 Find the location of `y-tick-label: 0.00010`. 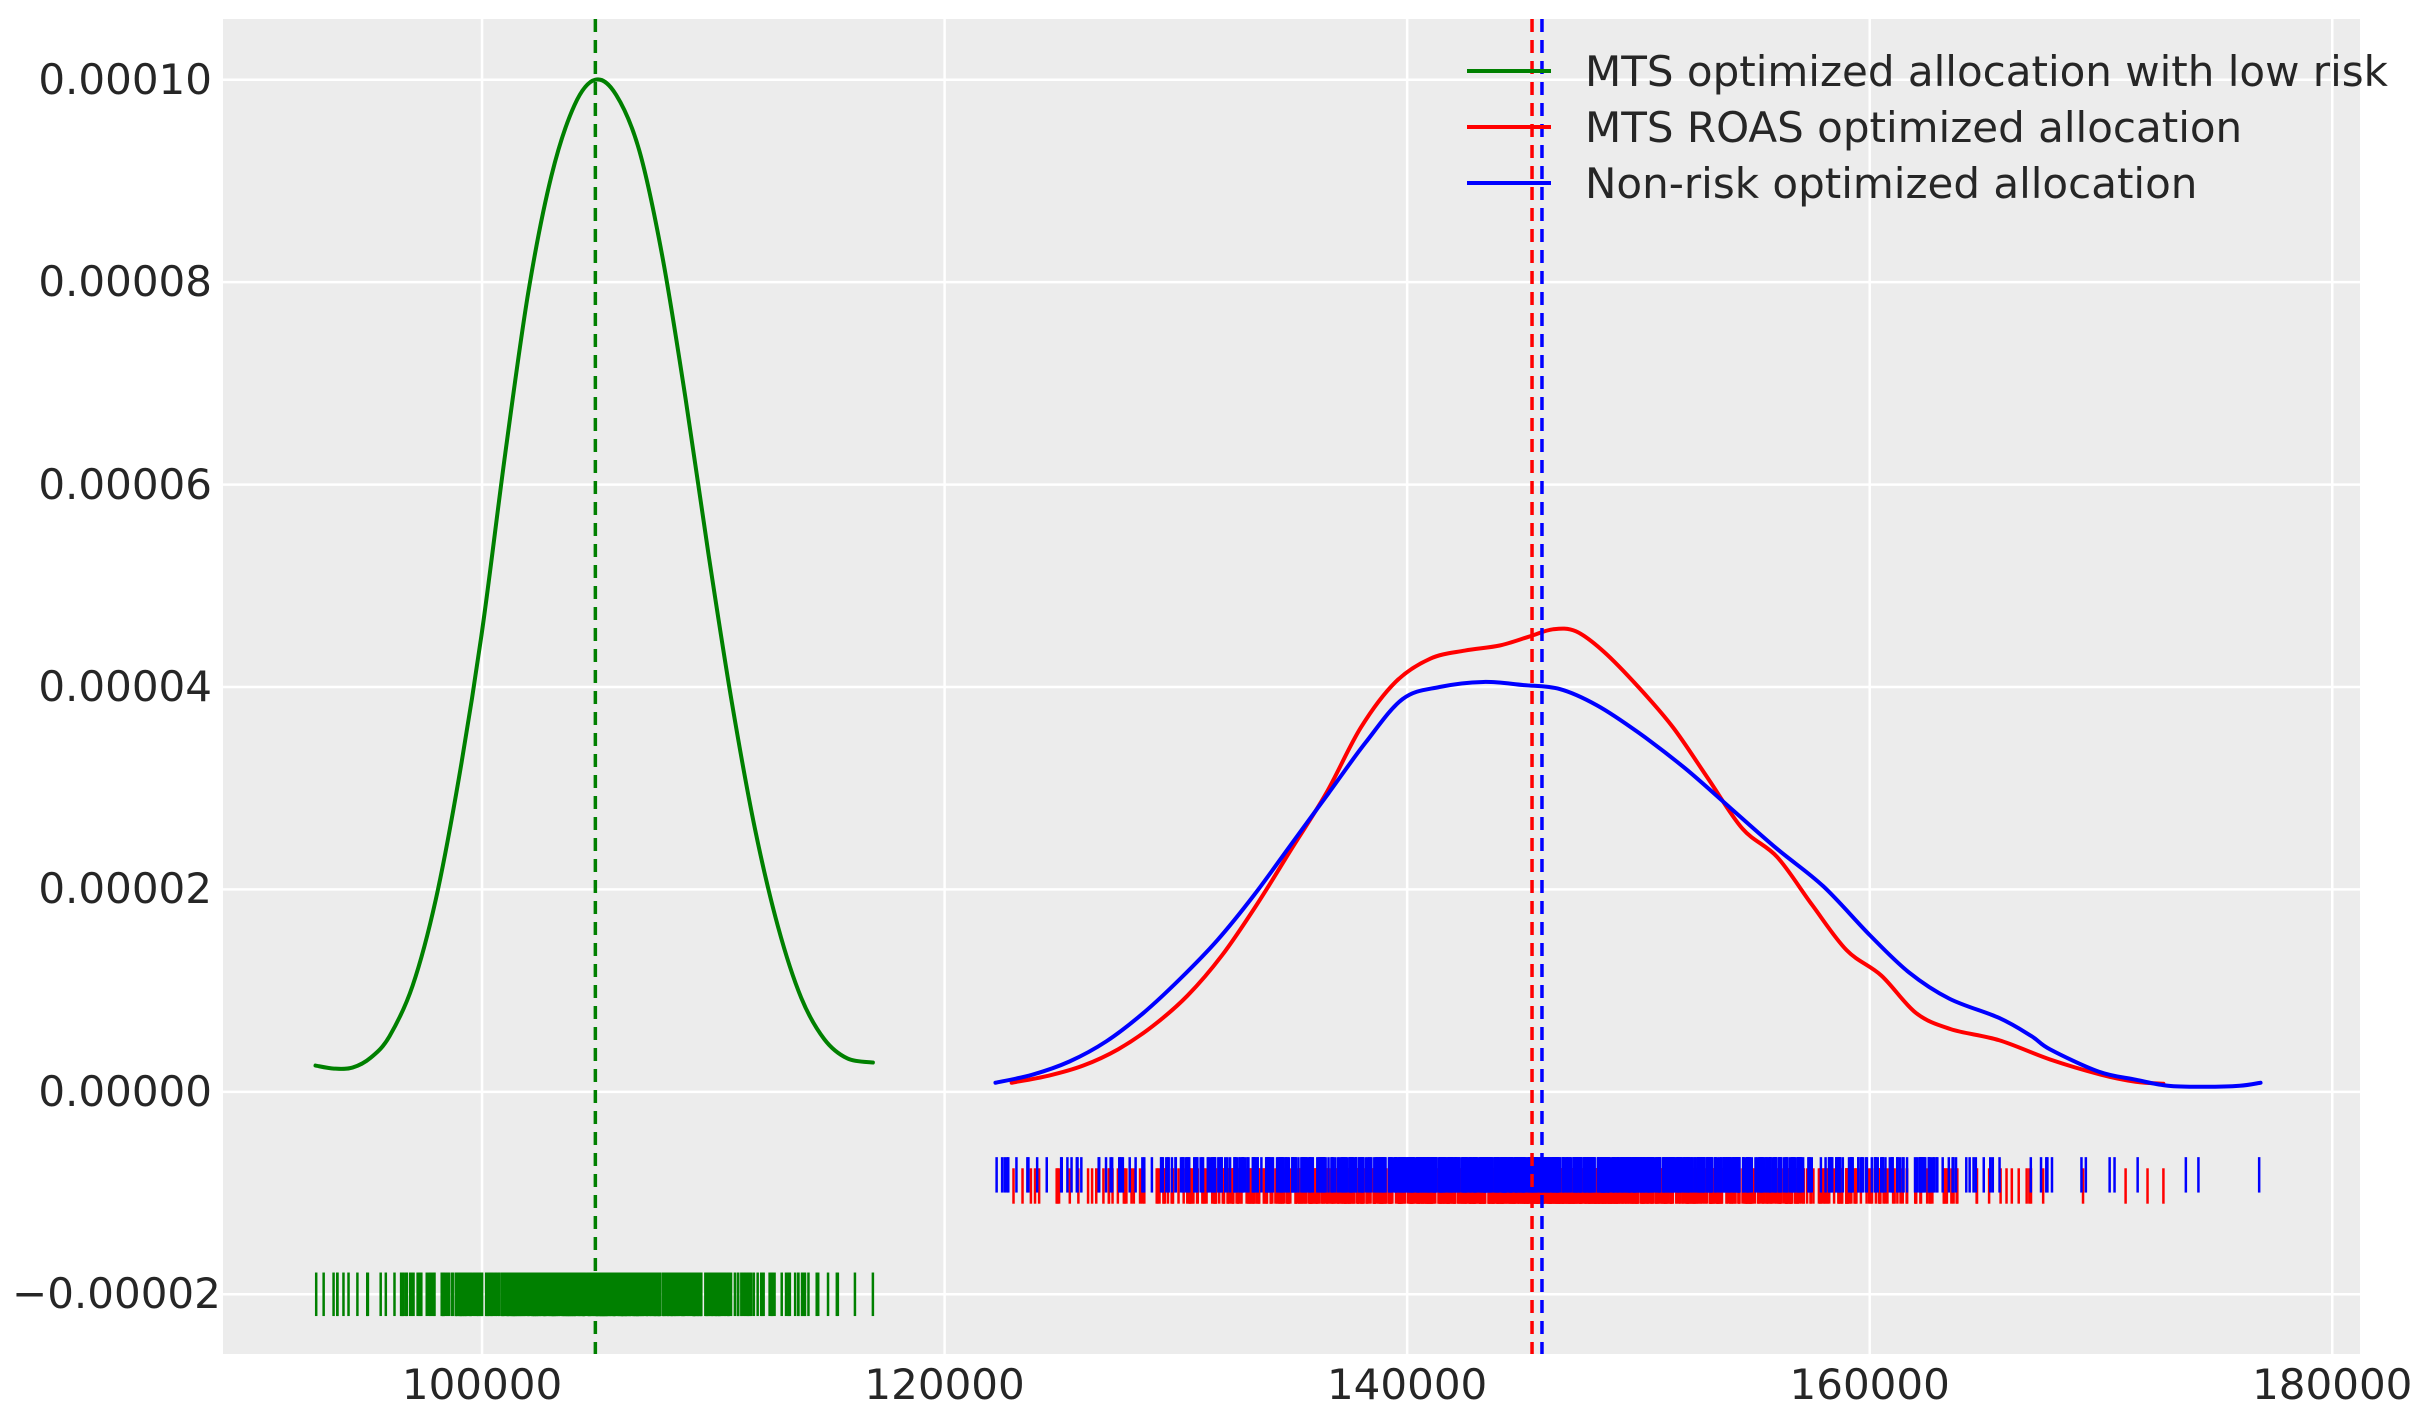

y-tick-label: 0.00010 is located at coordinates (125, 79).